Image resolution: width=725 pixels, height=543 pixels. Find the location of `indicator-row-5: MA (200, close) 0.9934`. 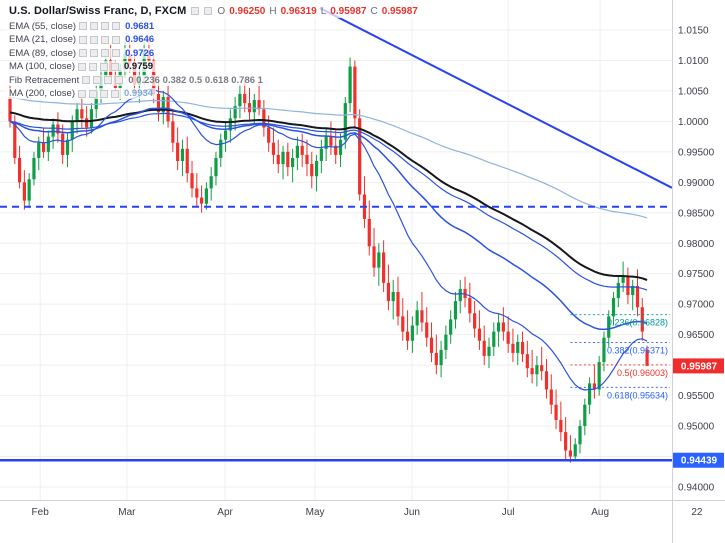

indicator-row-5: MA (200, close) 0.9934 is located at coordinates (81, 93).